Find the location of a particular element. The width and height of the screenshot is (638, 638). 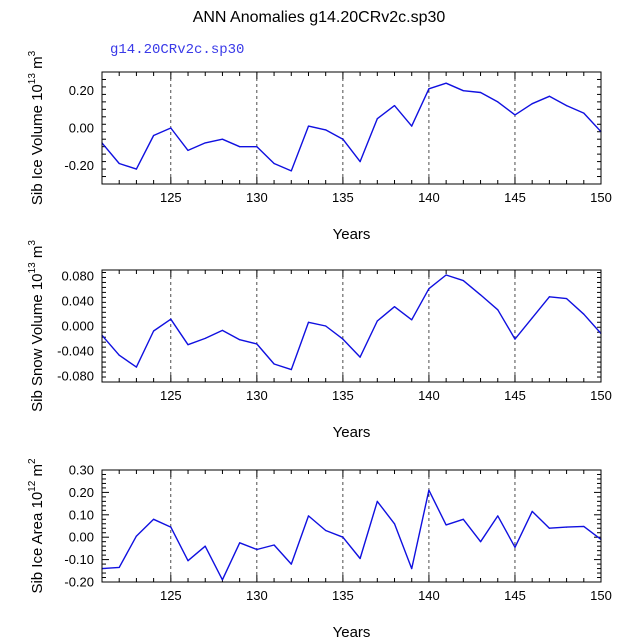

series-line-ice-area is located at coordinates (351, 535).